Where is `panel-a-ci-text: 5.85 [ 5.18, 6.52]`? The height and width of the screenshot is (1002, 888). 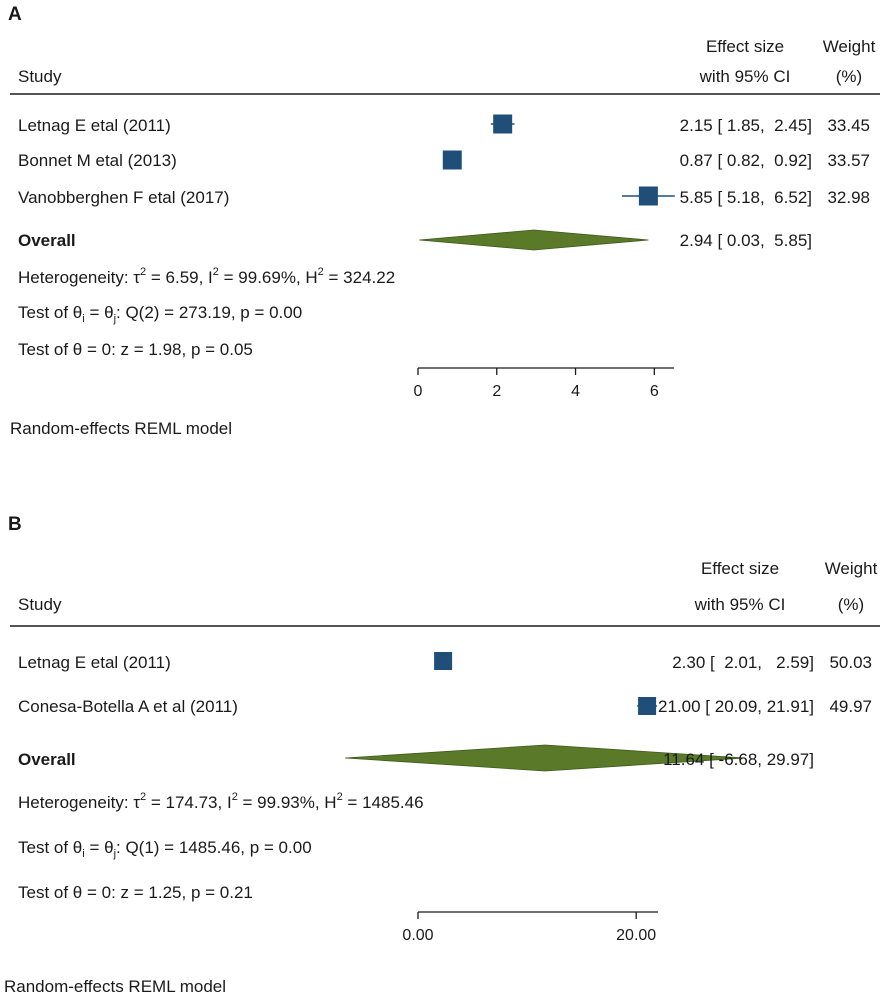 panel-a-ci-text: 5.85 [ 5.18, 6.52] is located at coordinates (746, 197).